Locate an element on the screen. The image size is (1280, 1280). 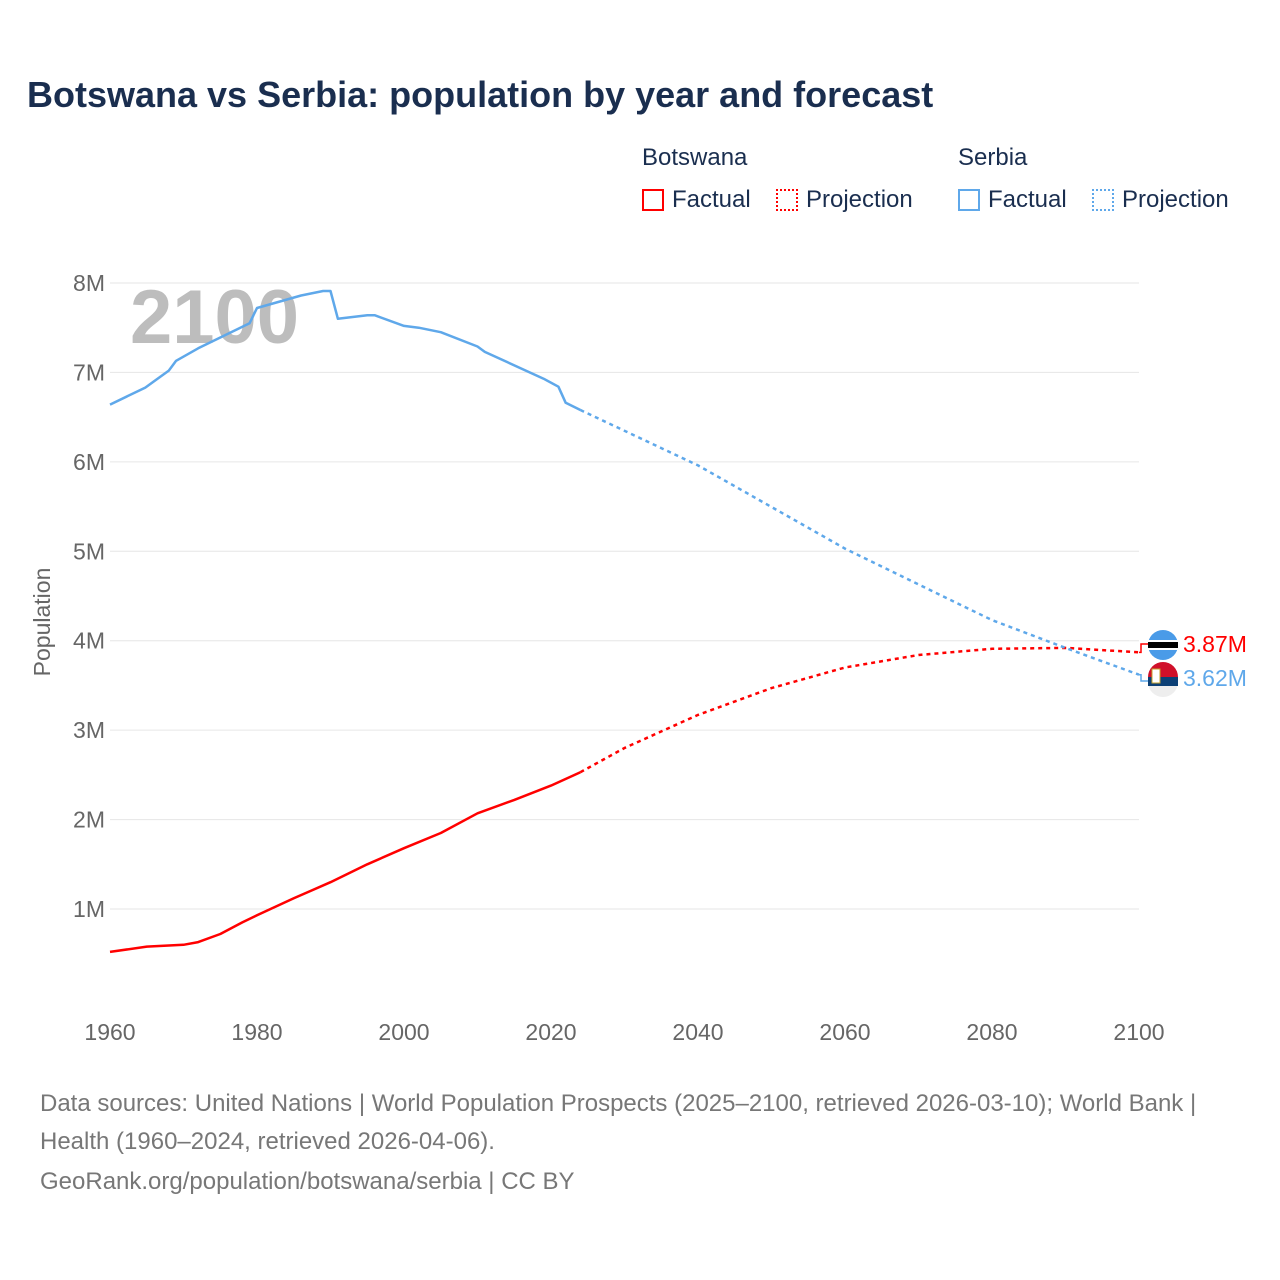
x-tick-label: 2060 is located at coordinates (844, 1032).